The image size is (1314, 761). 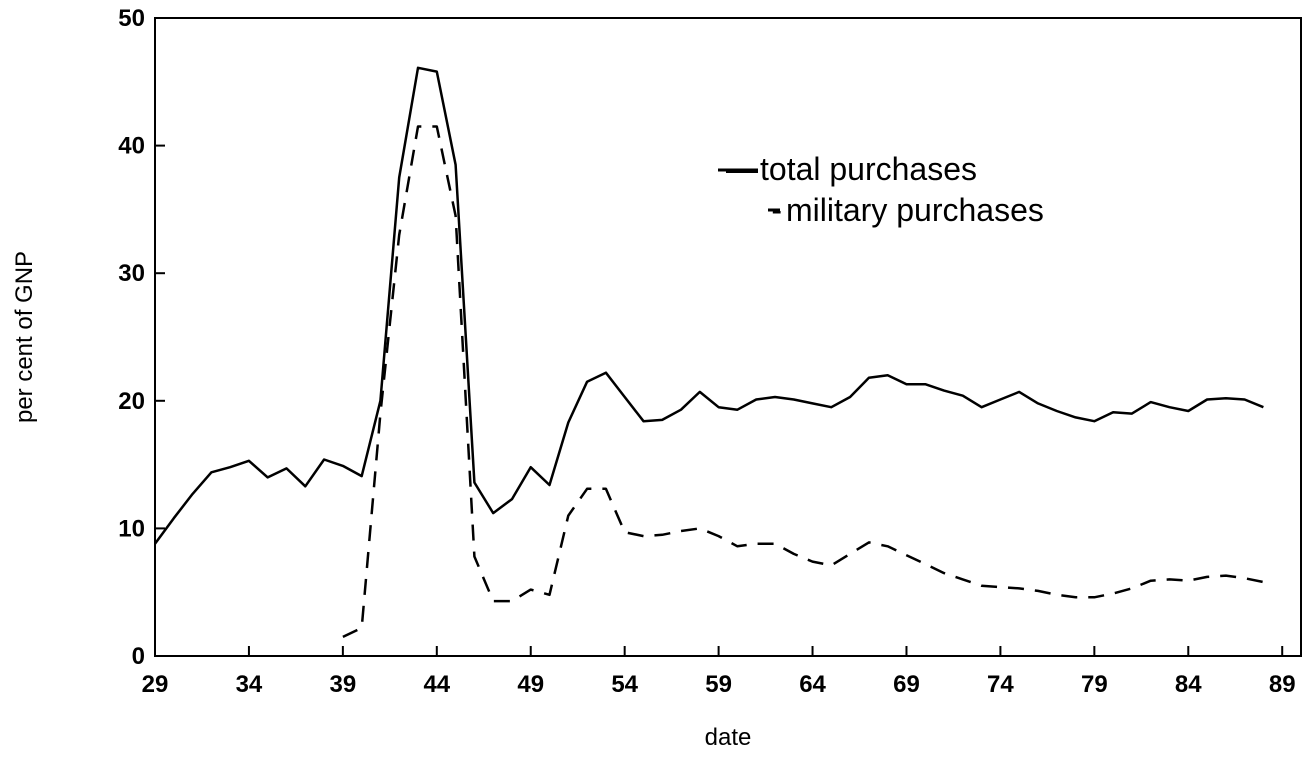 I want to click on x-tick-label: 54, so click(x=624, y=684).